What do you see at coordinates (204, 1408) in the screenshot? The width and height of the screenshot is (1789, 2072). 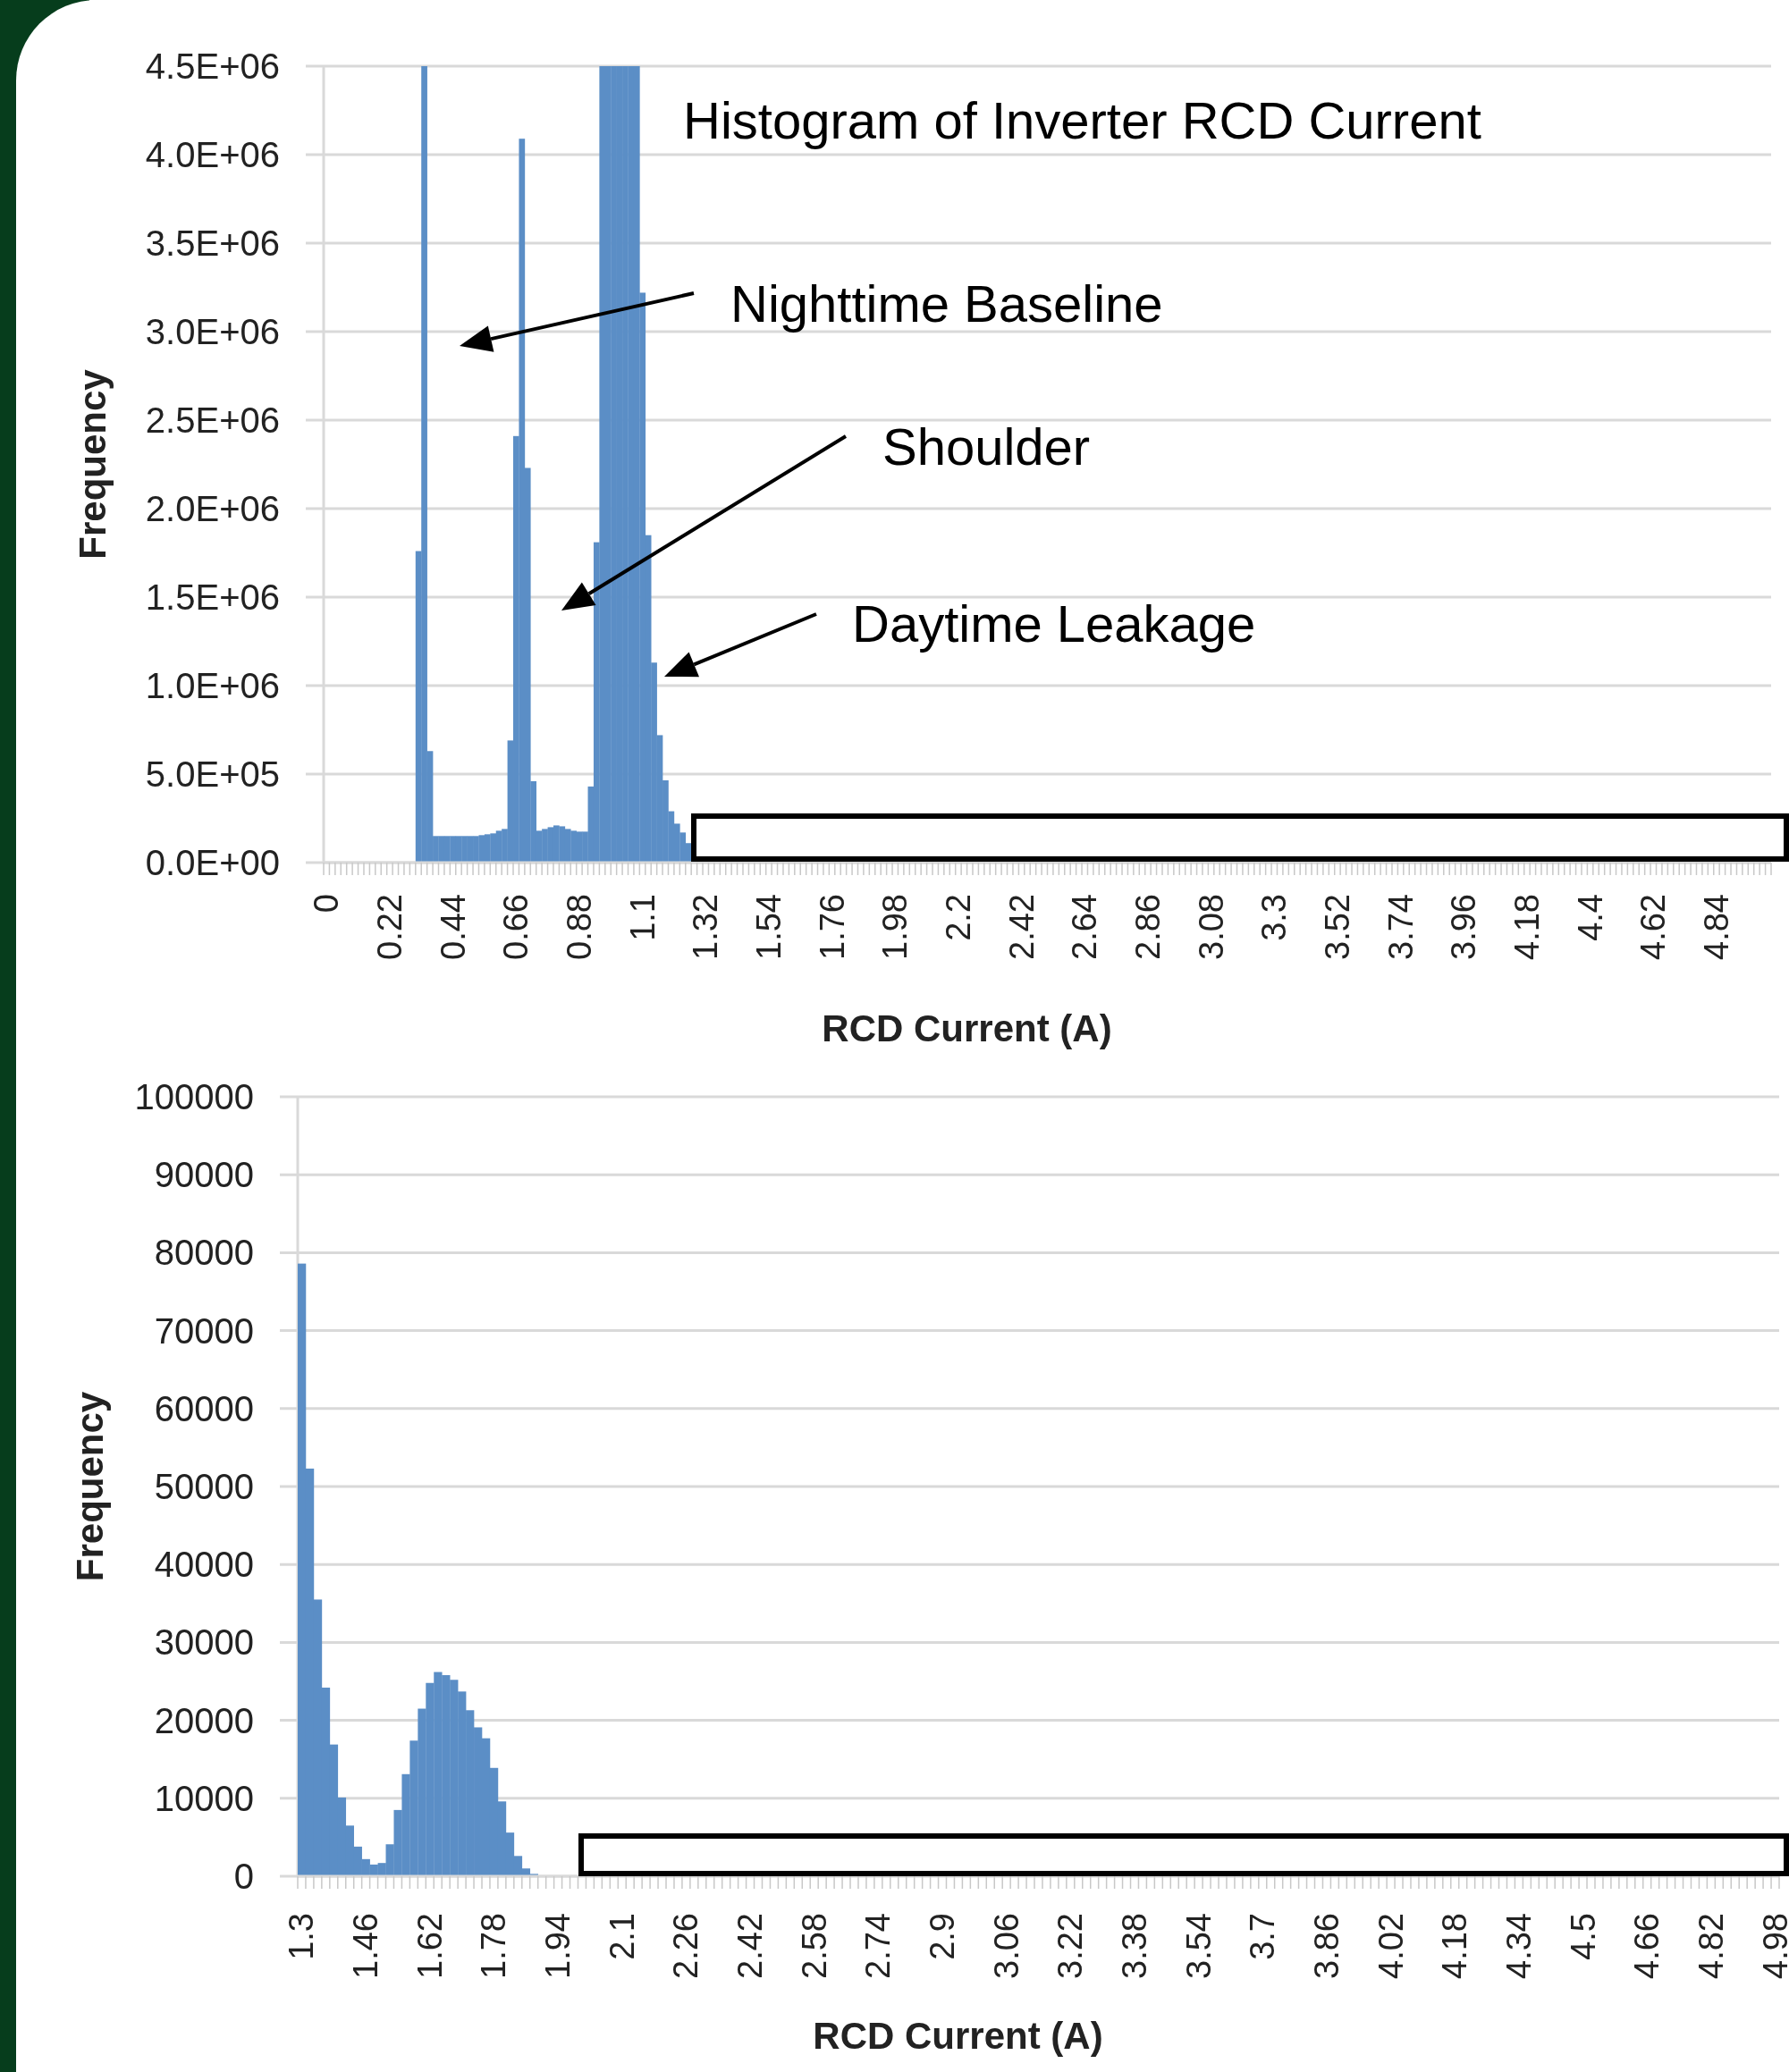 I see `y-tick-label: 60000` at bounding box center [204, 1408].